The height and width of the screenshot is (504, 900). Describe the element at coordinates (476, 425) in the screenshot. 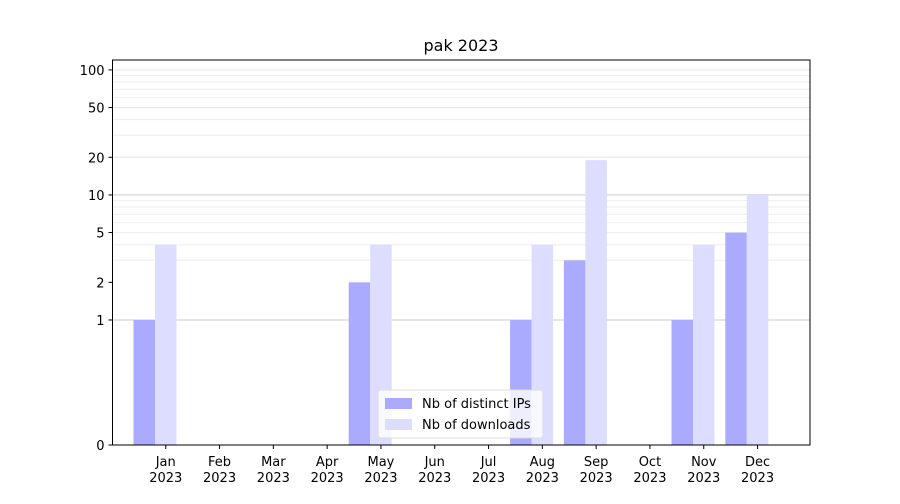

I see `legend-label: Nb of downloads` at that location.